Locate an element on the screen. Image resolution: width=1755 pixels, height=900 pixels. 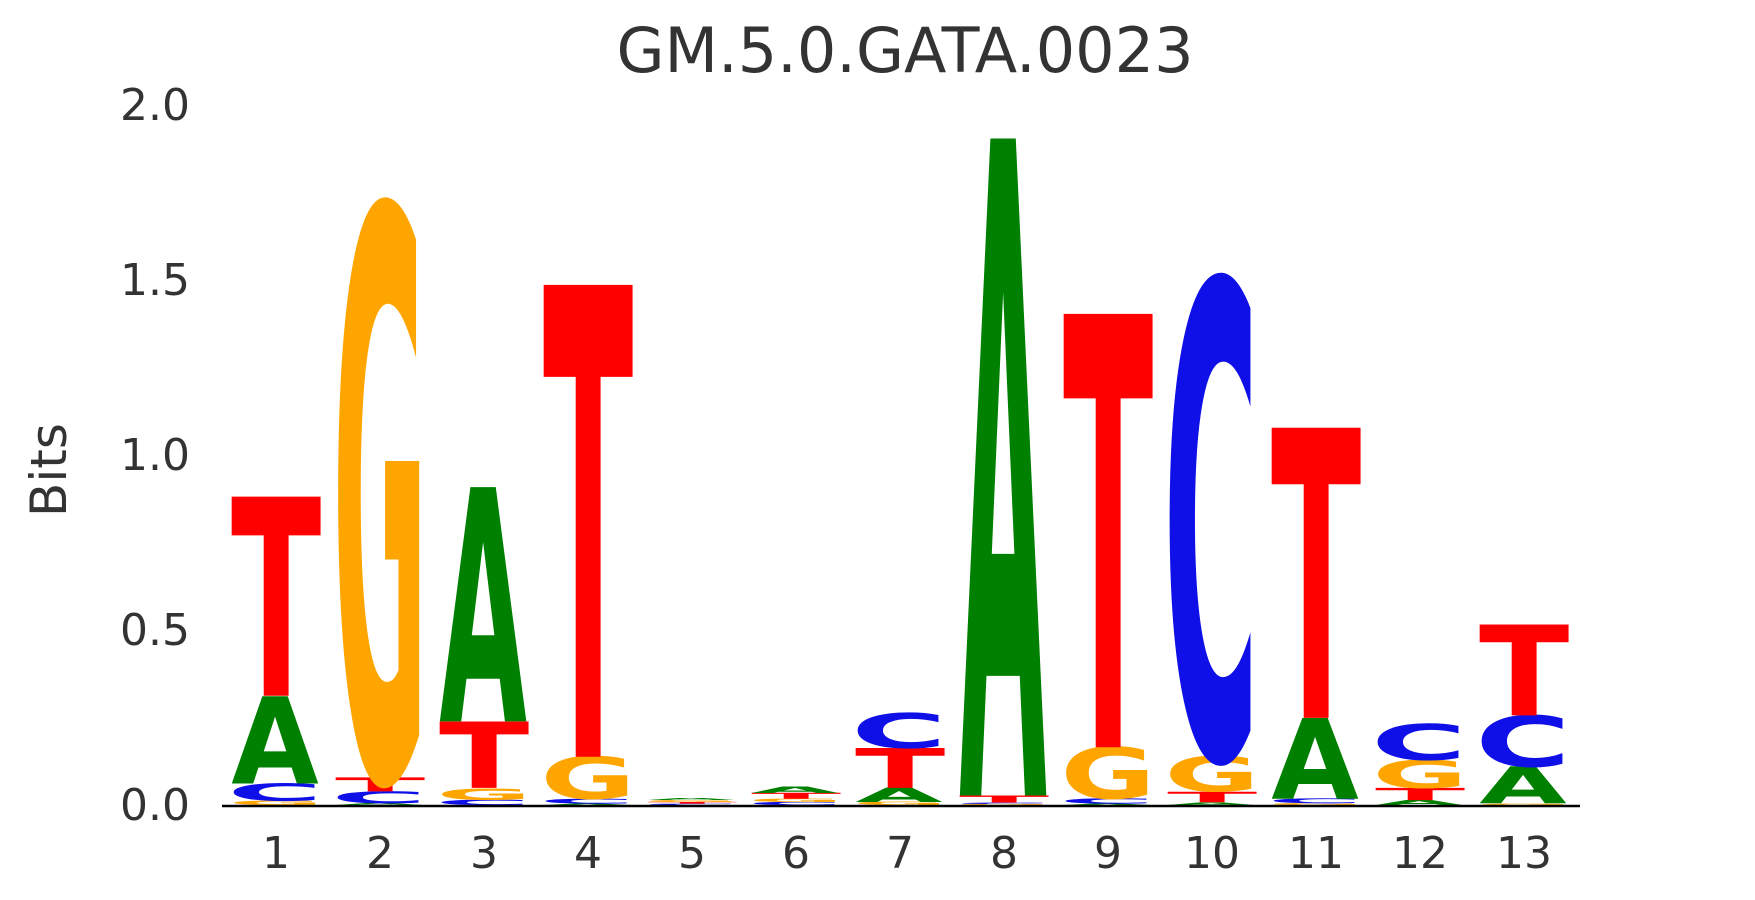
x-tick-label: 5 is located at coordinates (692, 853).